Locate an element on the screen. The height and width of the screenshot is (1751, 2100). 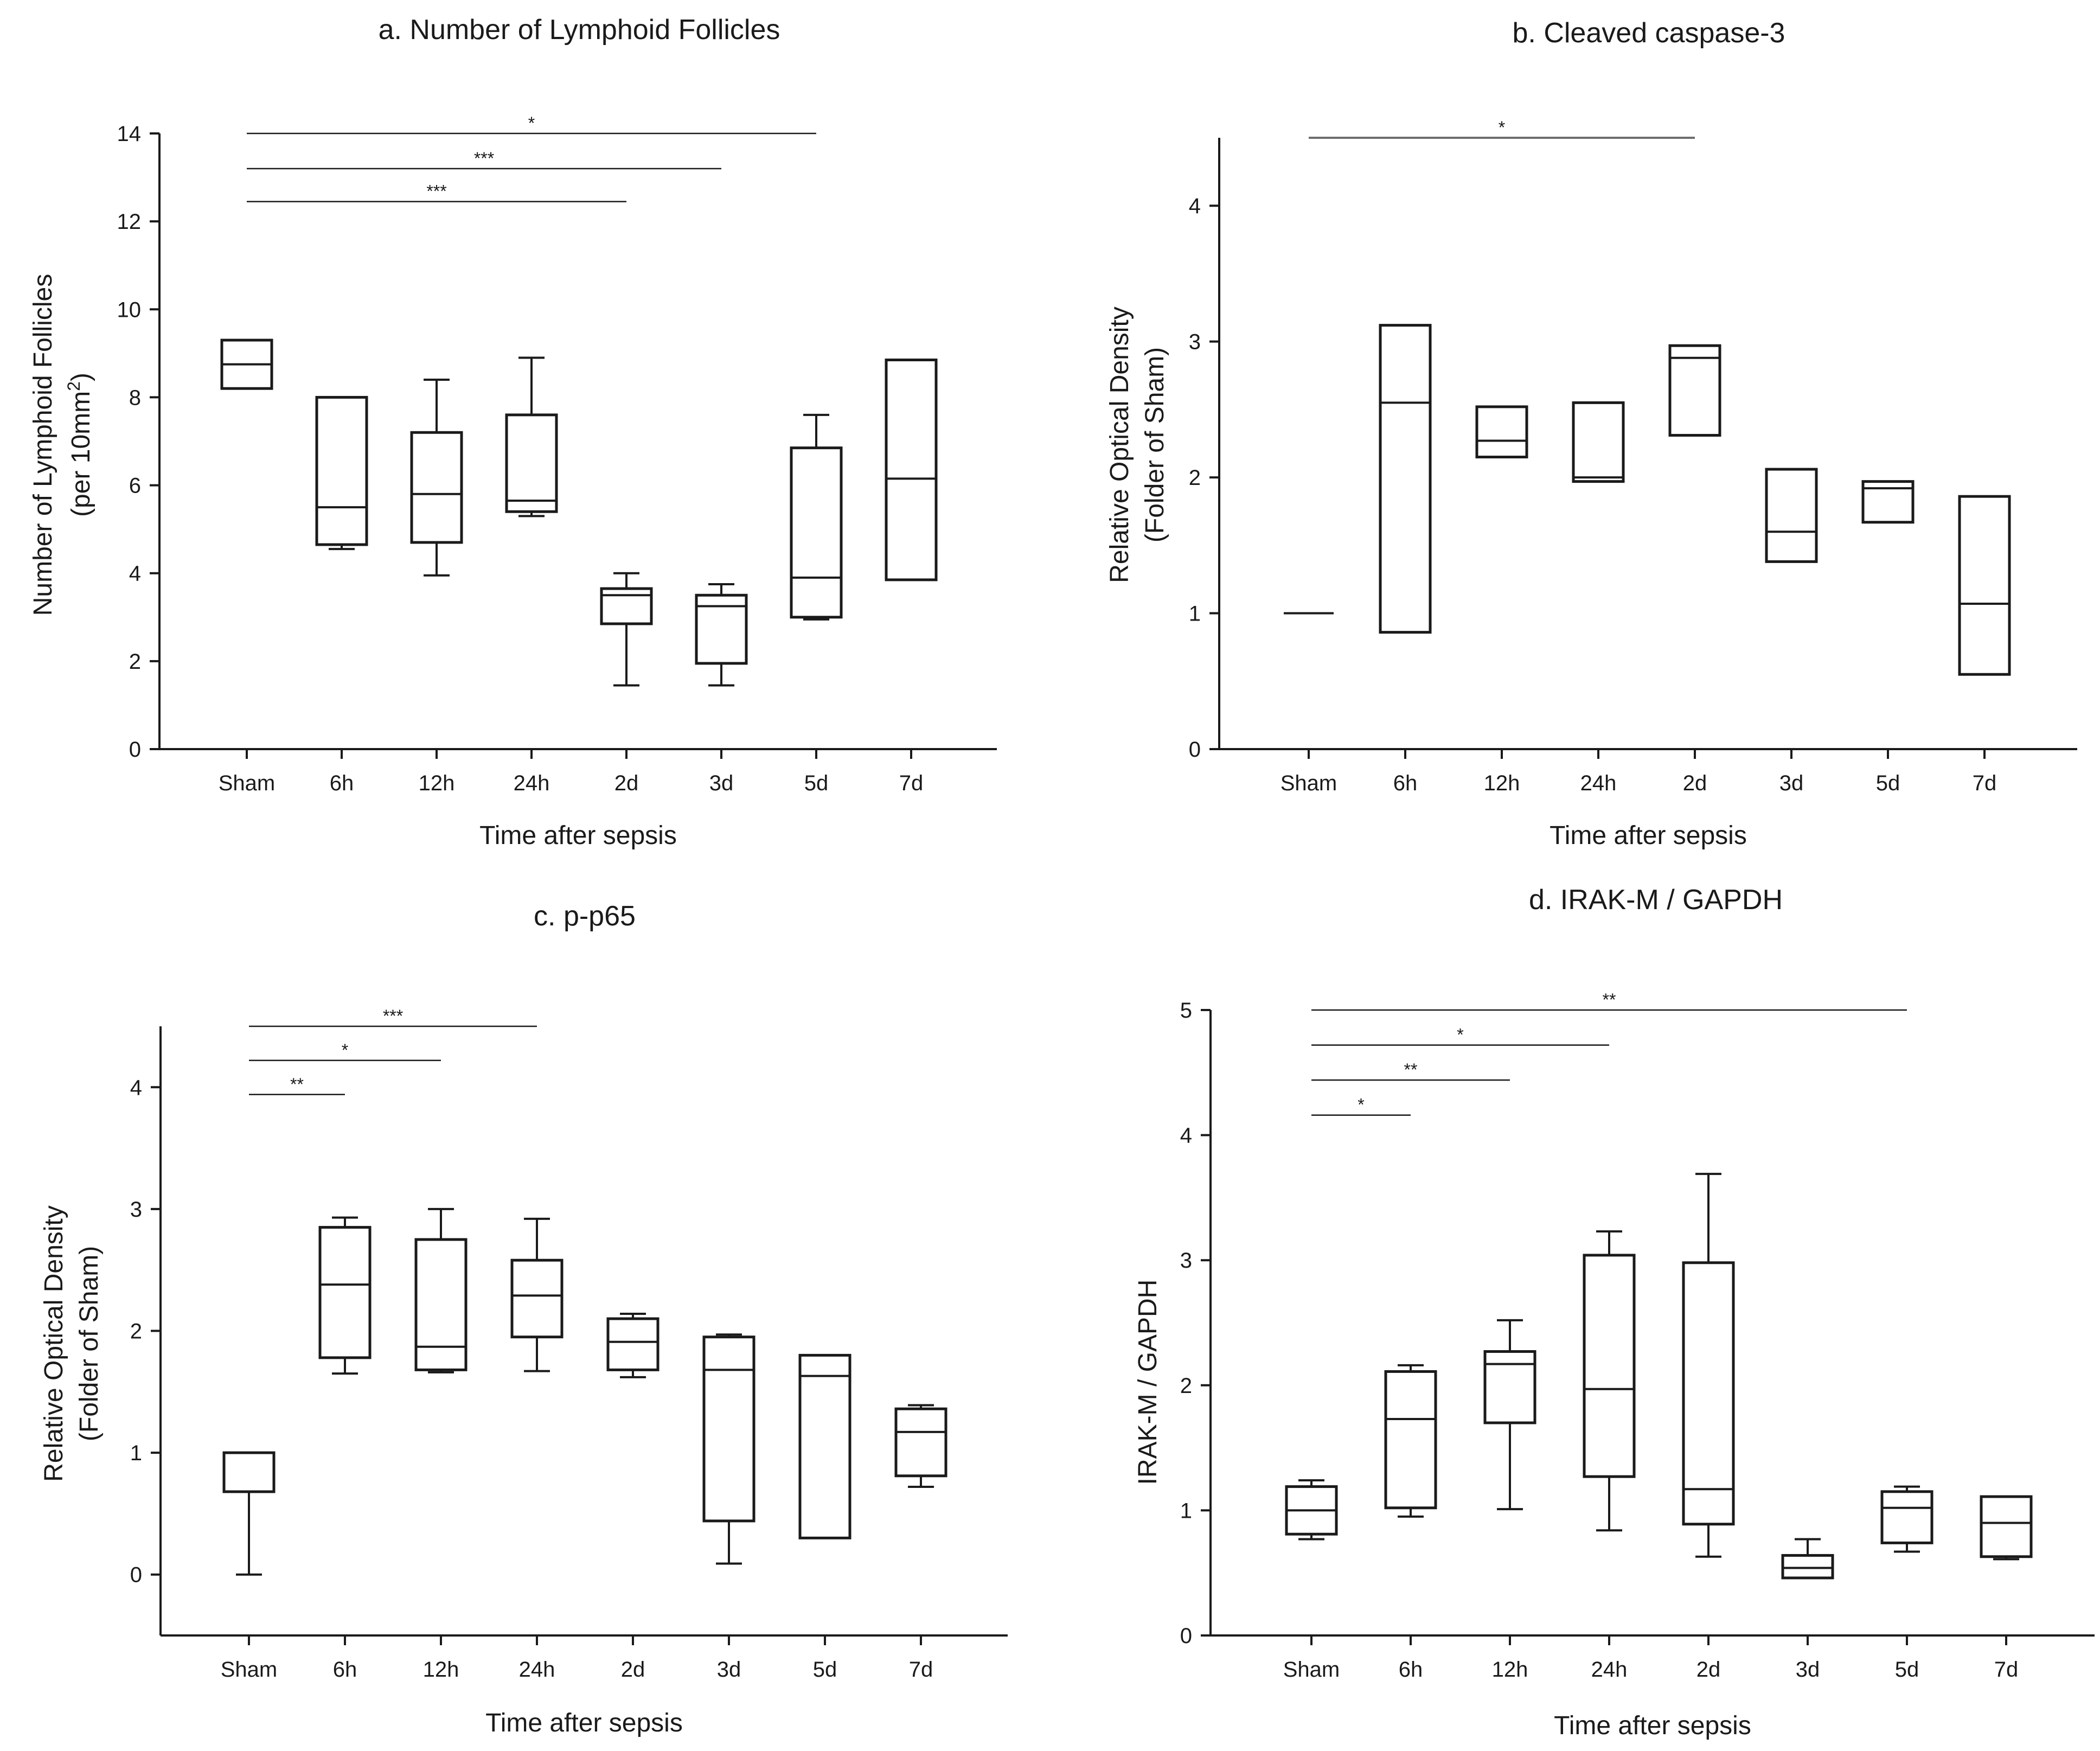
y-tick-label: 8 is located at coordinates (135, 398).